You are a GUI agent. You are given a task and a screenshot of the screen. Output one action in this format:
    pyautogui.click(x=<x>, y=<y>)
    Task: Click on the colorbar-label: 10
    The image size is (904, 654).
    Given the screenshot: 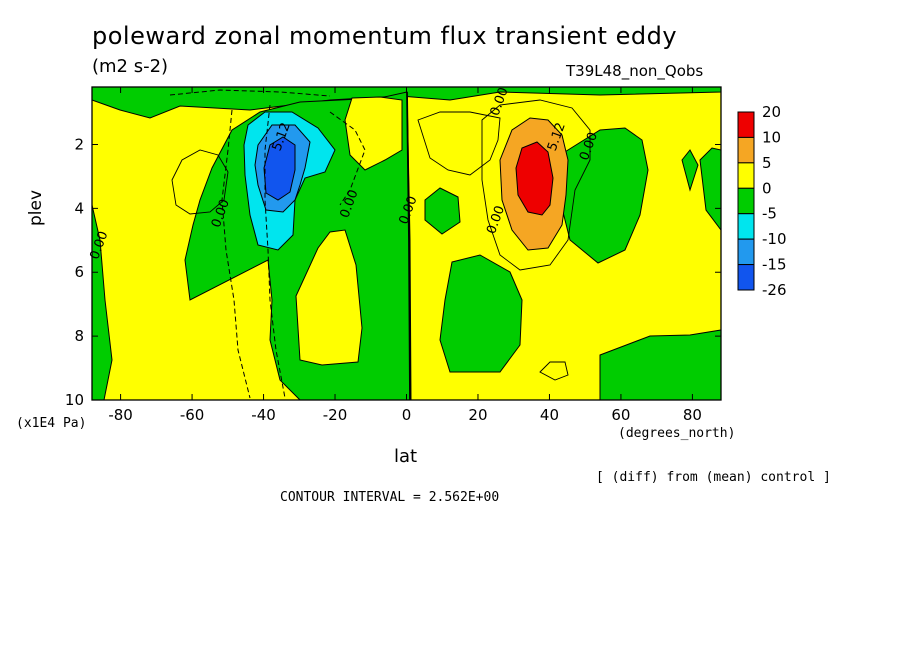 What is the action you would take?
    pyautogui.click(x=771, y=137)
    